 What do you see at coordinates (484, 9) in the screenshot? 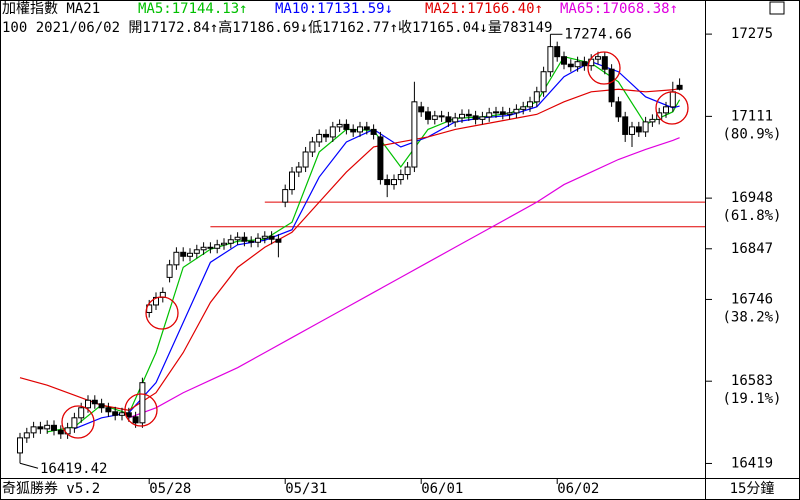
I see `ma-legend: MA21:17166.40↑` at bounding box center [484, 9].